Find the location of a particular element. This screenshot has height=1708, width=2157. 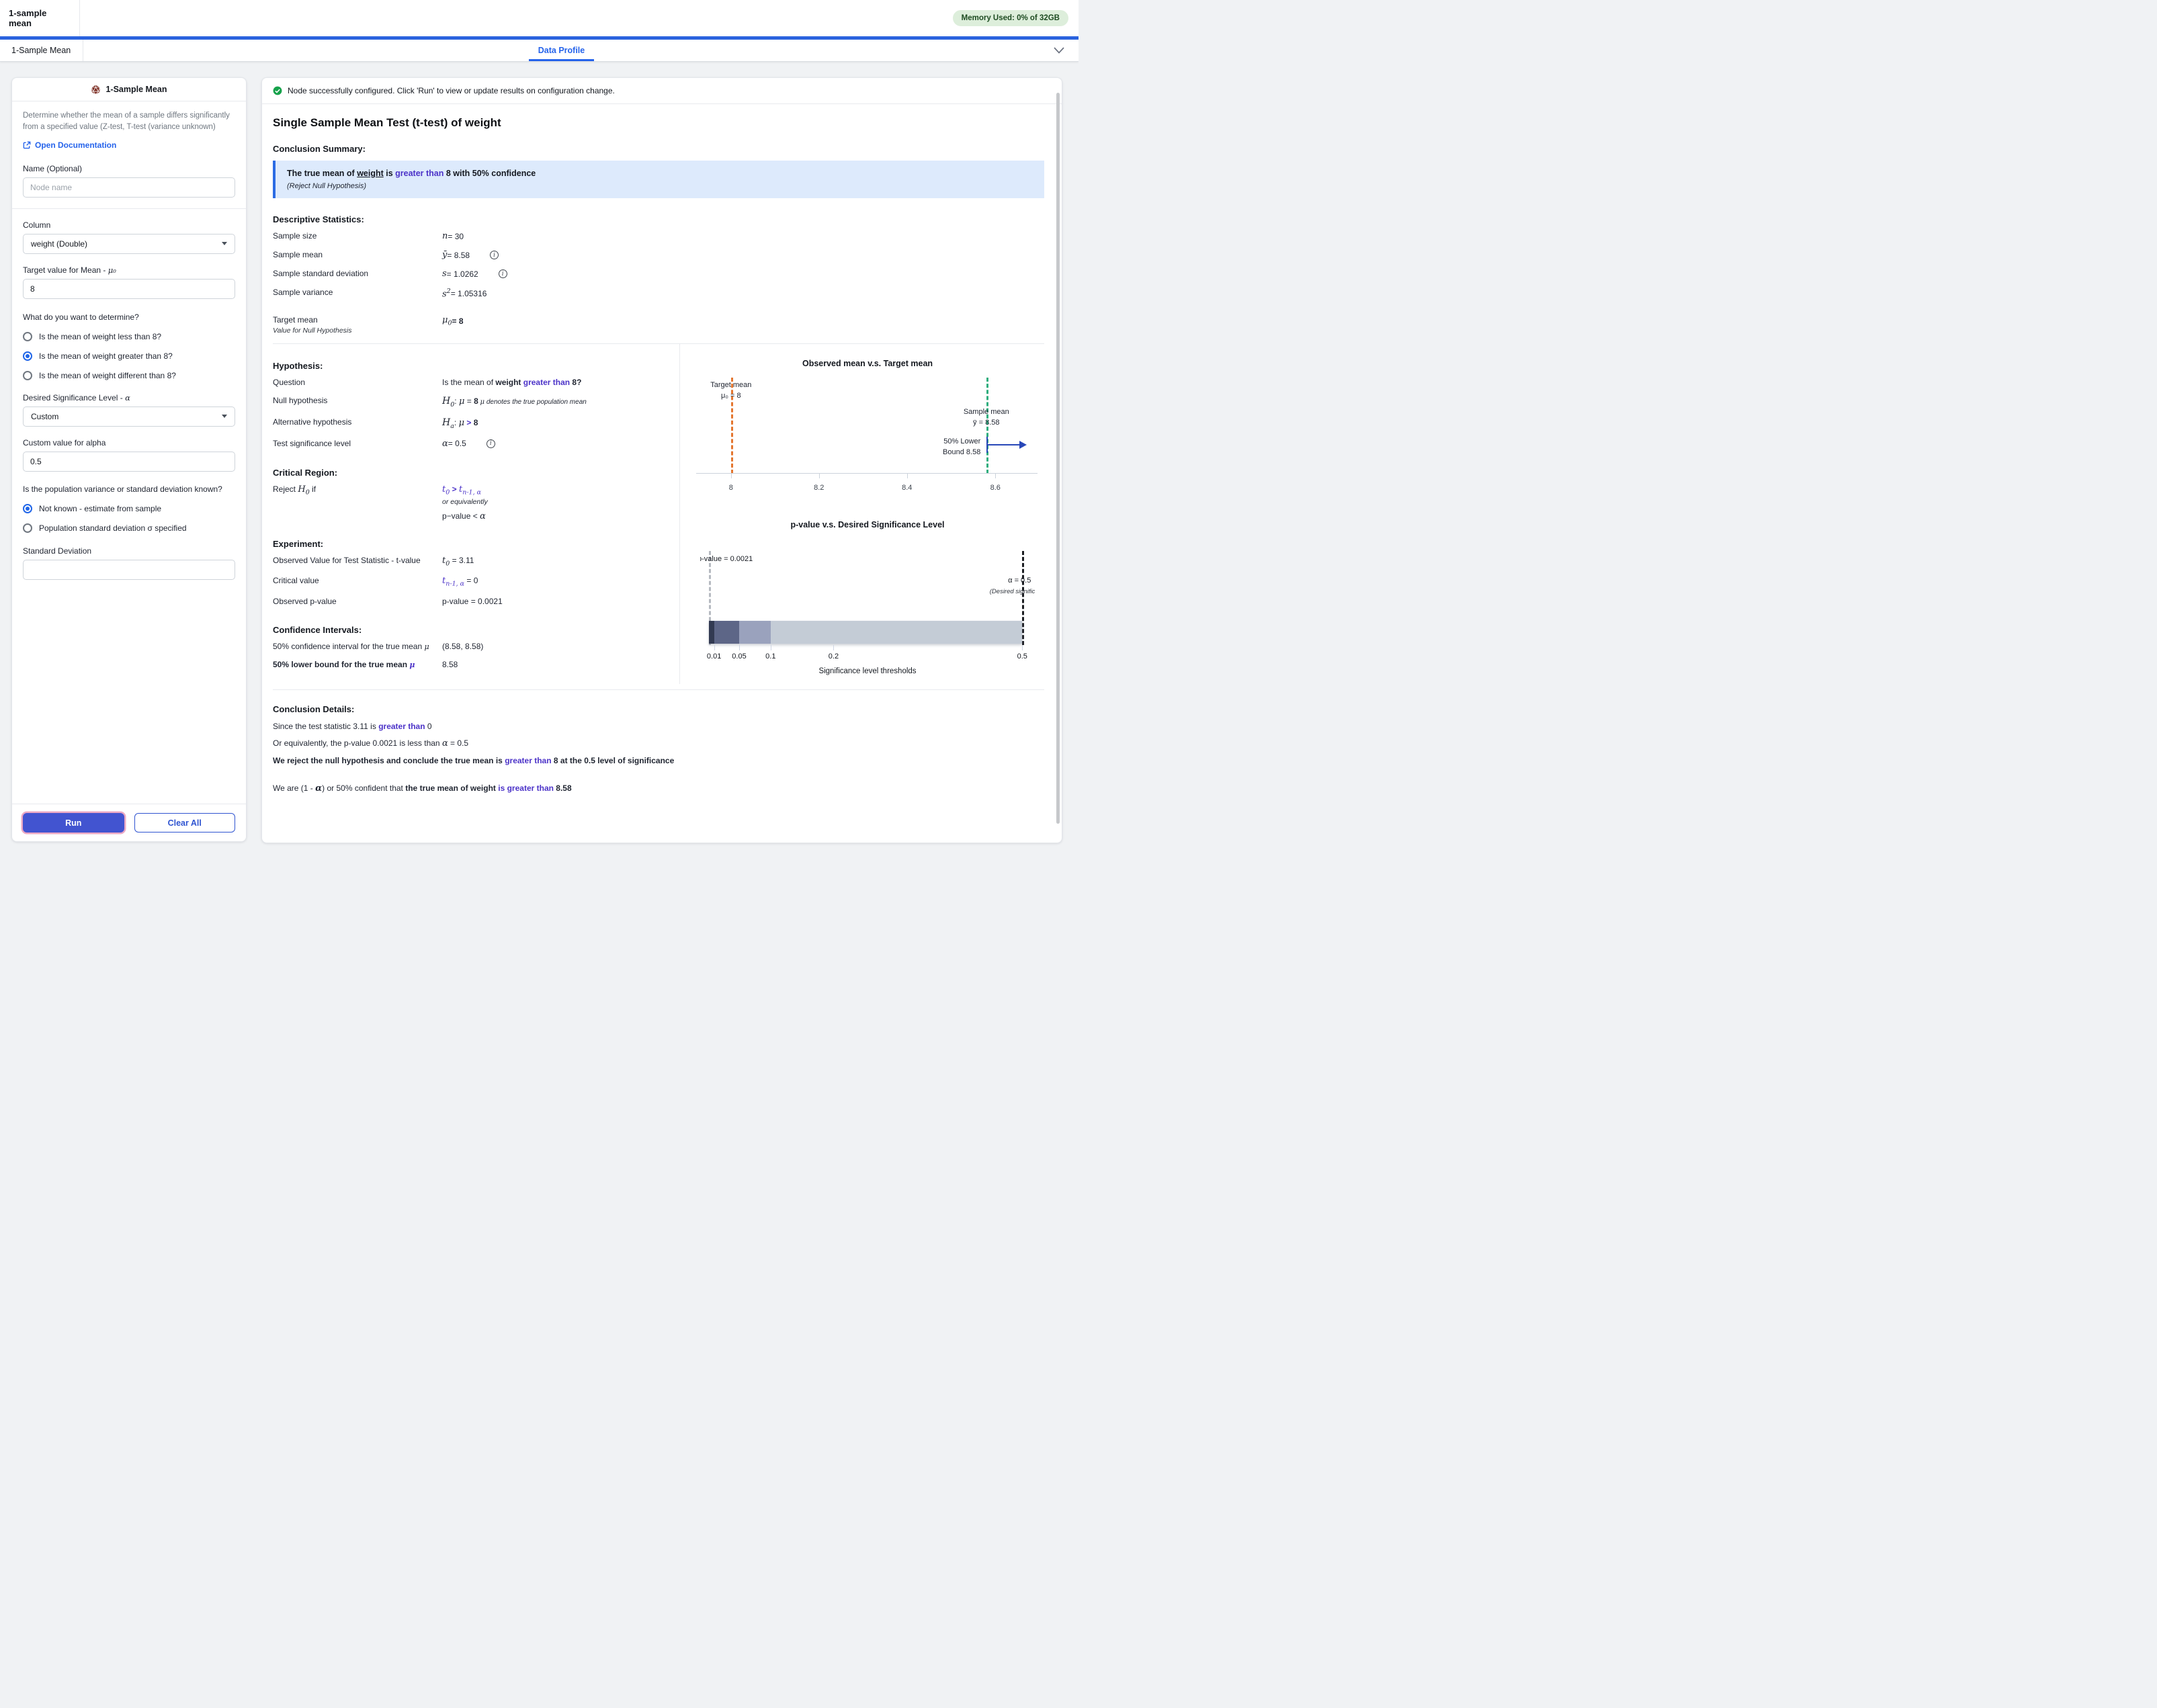

radio-label: Is the mean of weight less than 8? is located at coordinates (100, 336).